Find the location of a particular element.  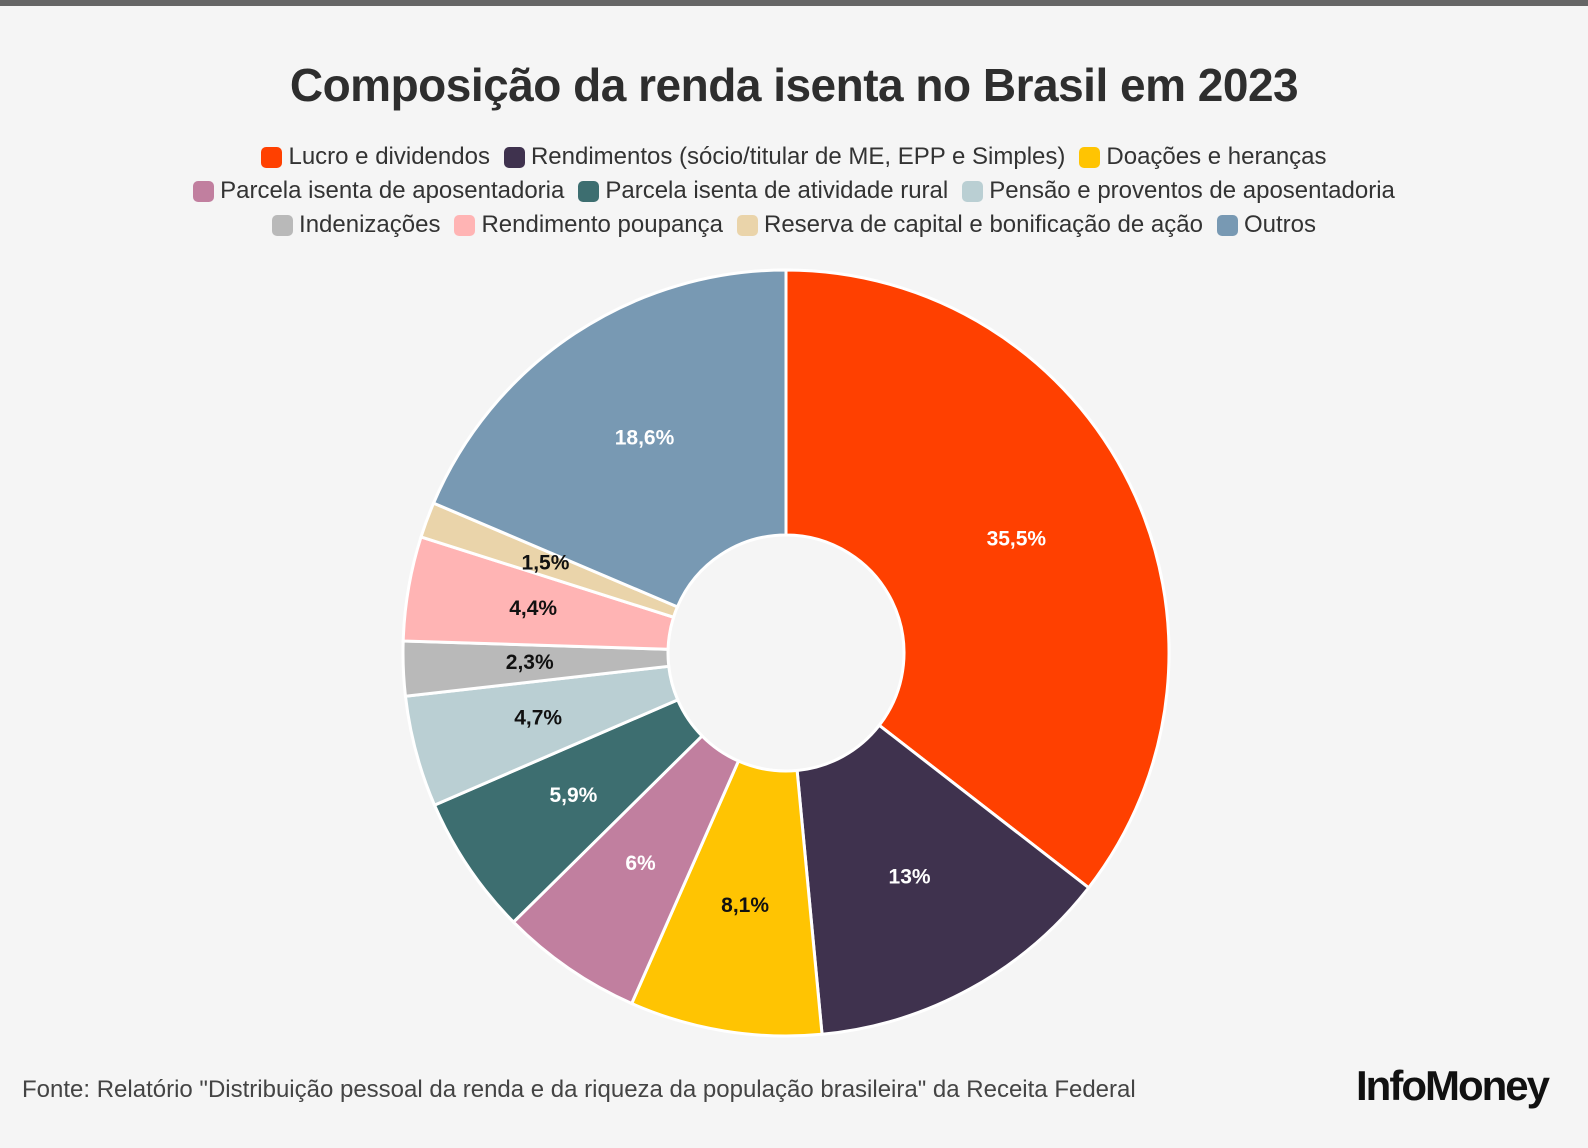

legend-item: Doações e heranças is located at coordinates (1203, 157).